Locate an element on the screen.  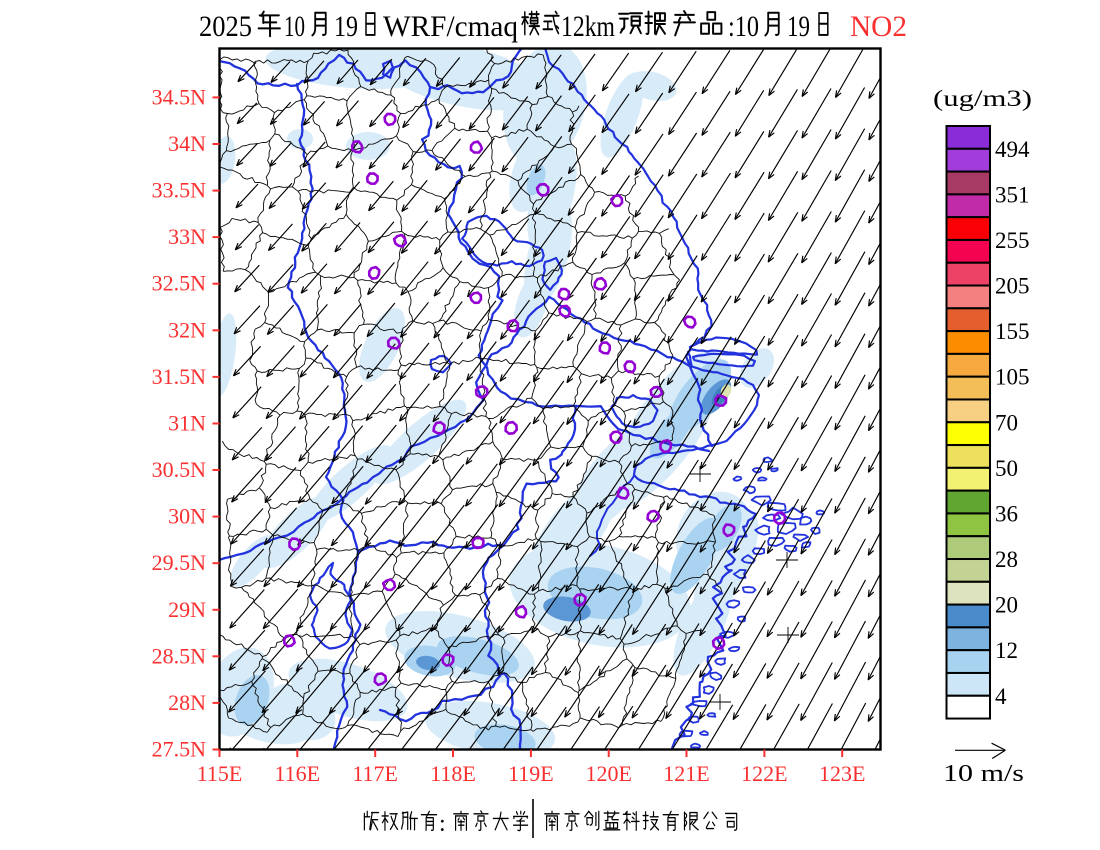
svg-text: 29N is located at coordinates (187, 609).